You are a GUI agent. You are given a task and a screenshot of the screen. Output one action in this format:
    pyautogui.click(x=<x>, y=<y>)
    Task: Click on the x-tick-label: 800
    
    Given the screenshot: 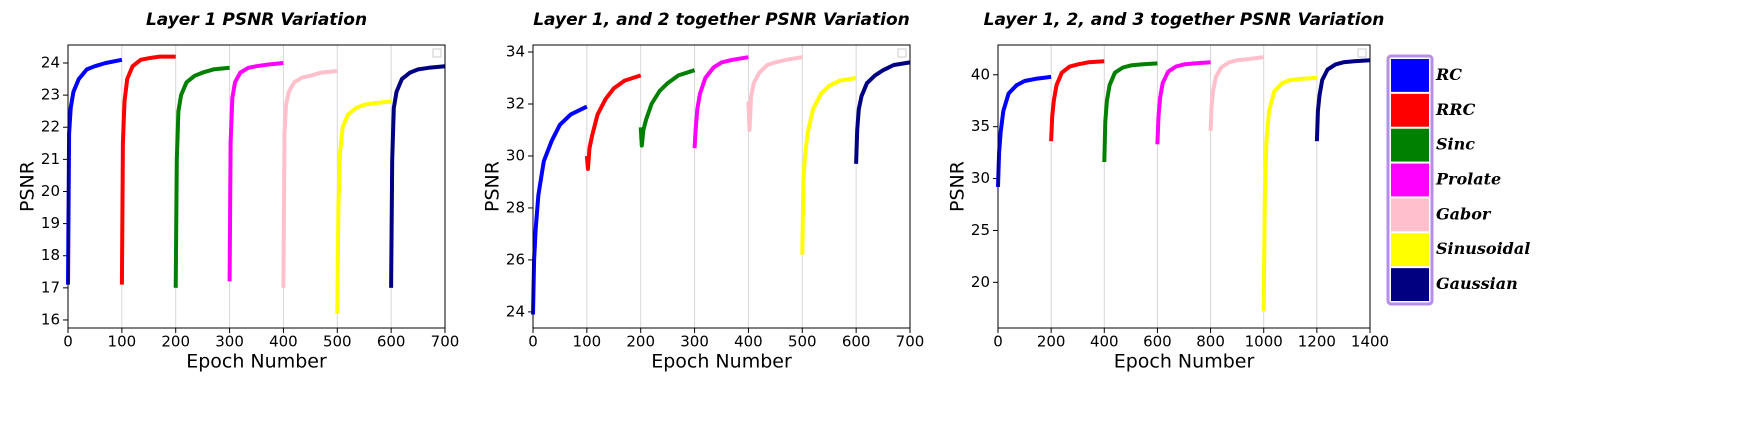 What is the action you would take?
    pyautogui.click(x=1210, y=342)
    